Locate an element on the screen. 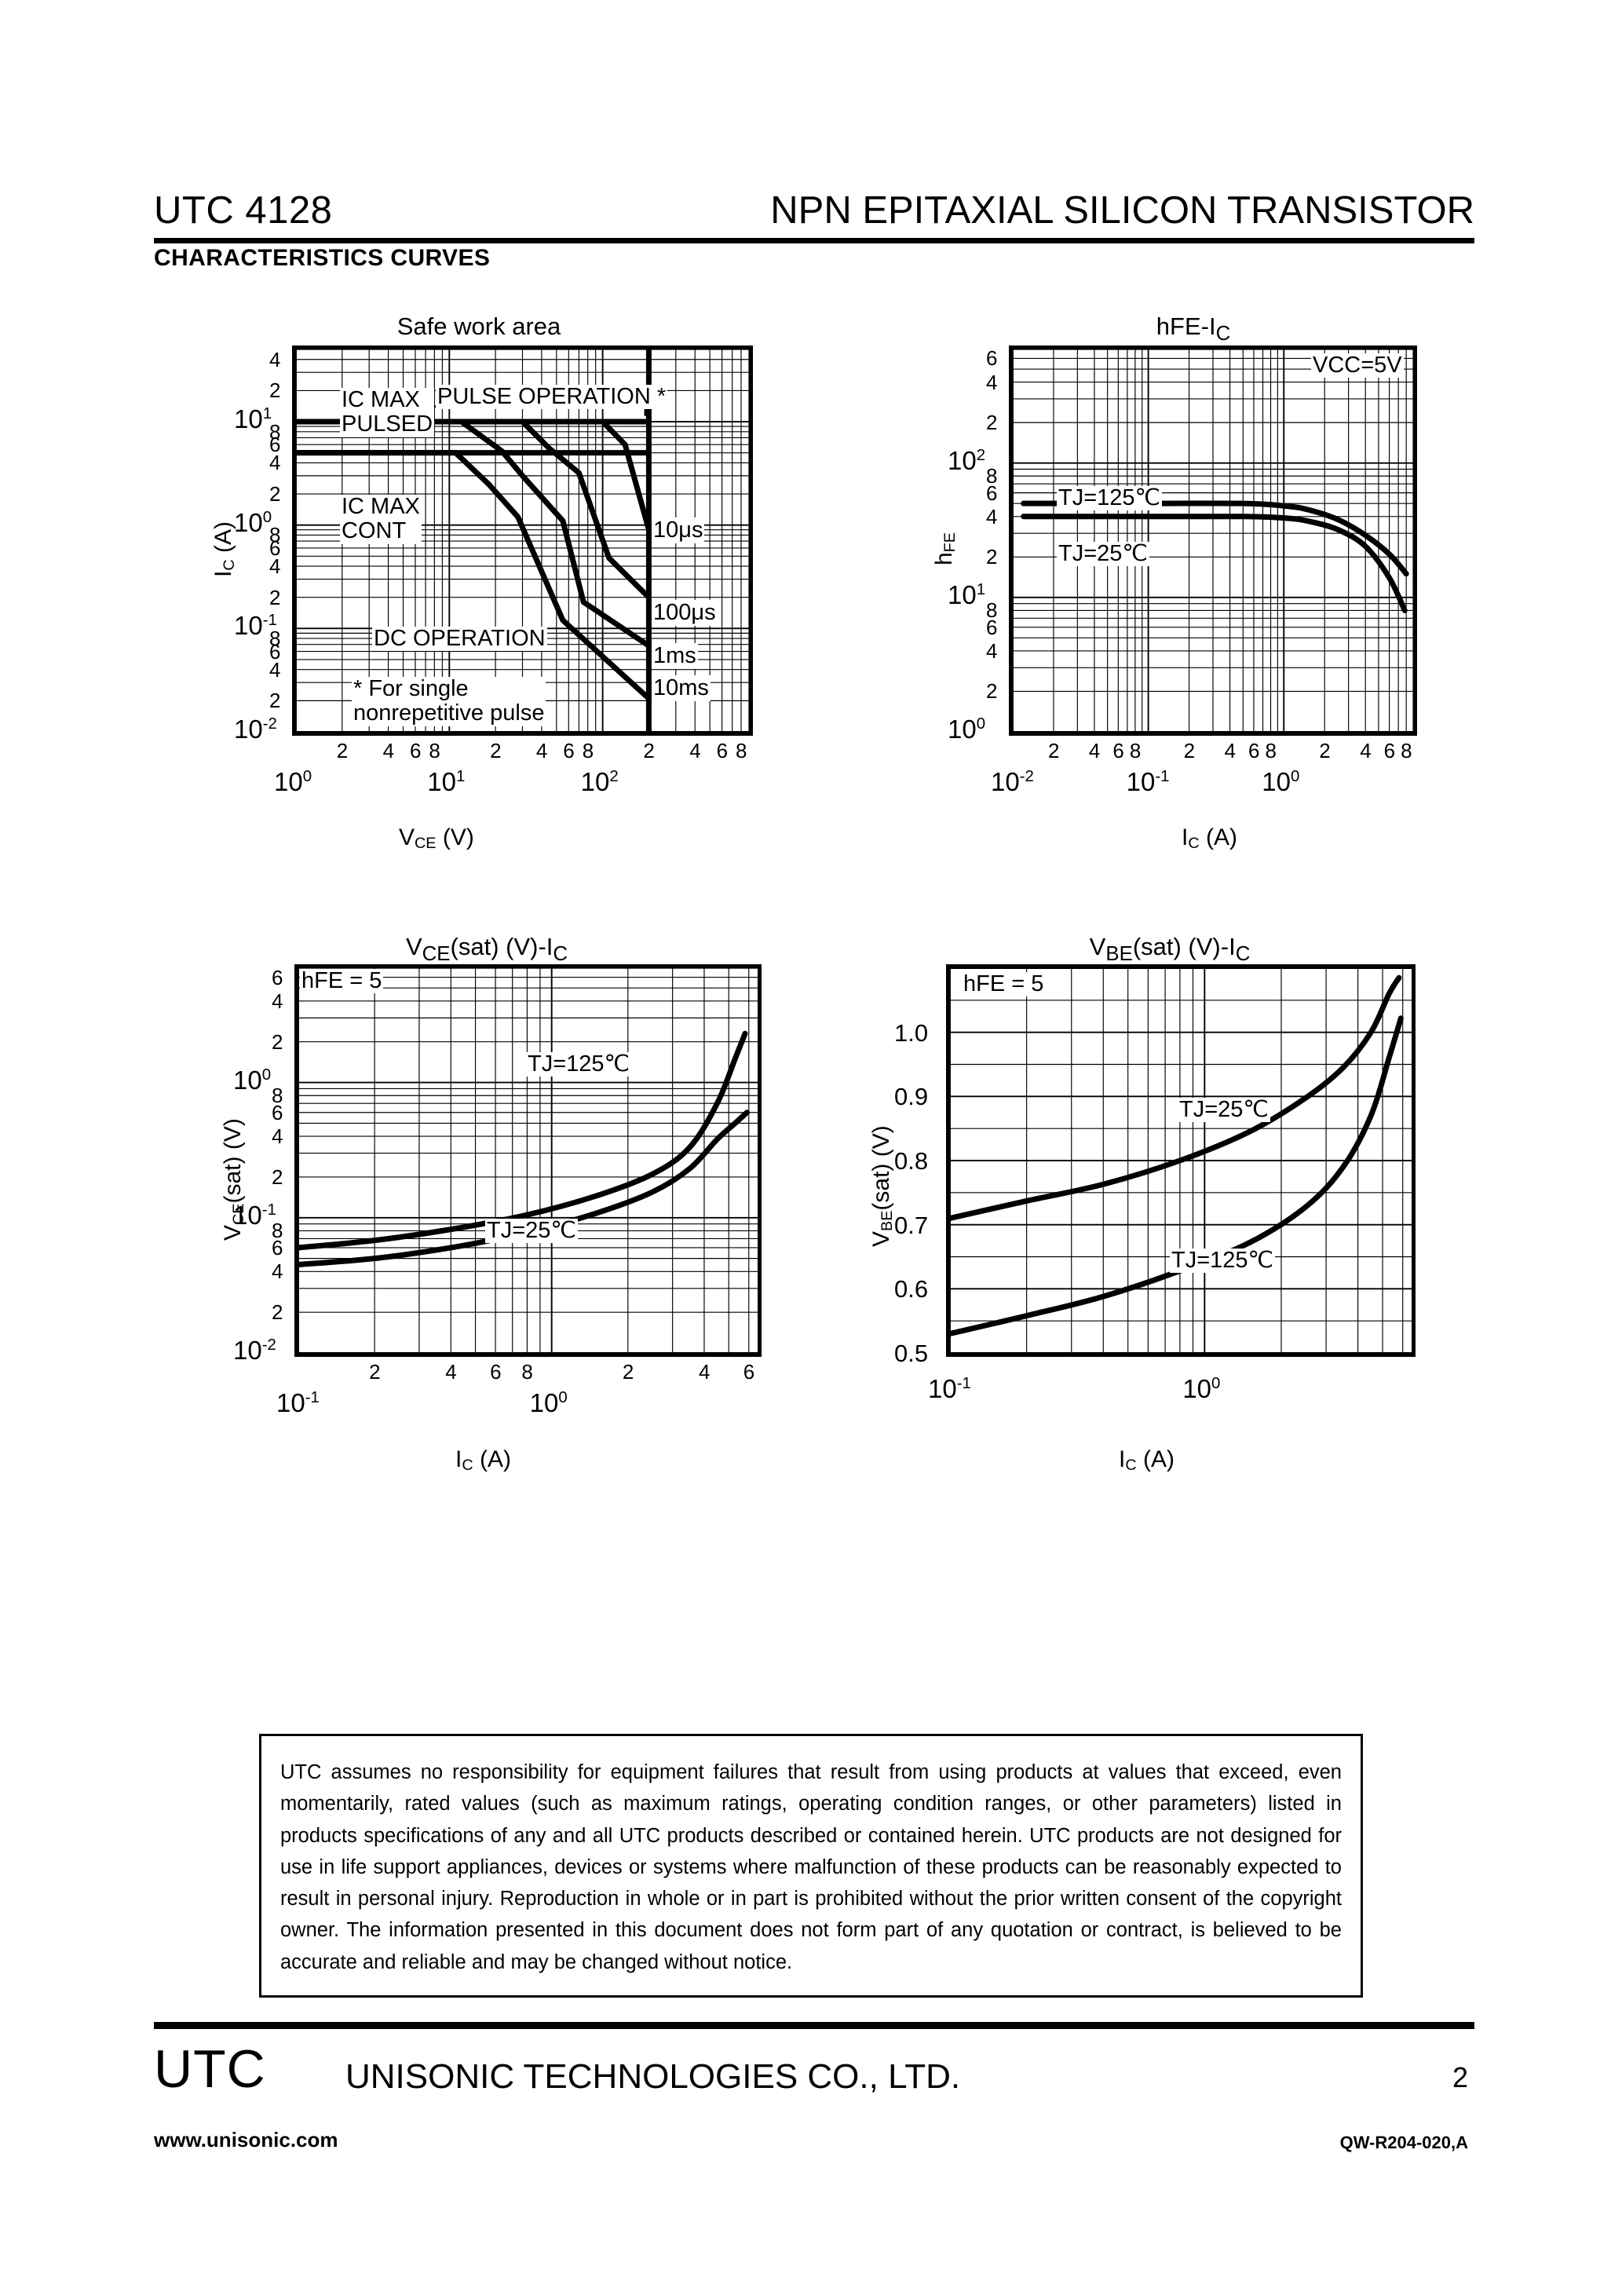 Image resolution: width=1622 pixels, height=2296 pixels. axis-tick-label: 0.5 is located at coordinates (912, 1353).